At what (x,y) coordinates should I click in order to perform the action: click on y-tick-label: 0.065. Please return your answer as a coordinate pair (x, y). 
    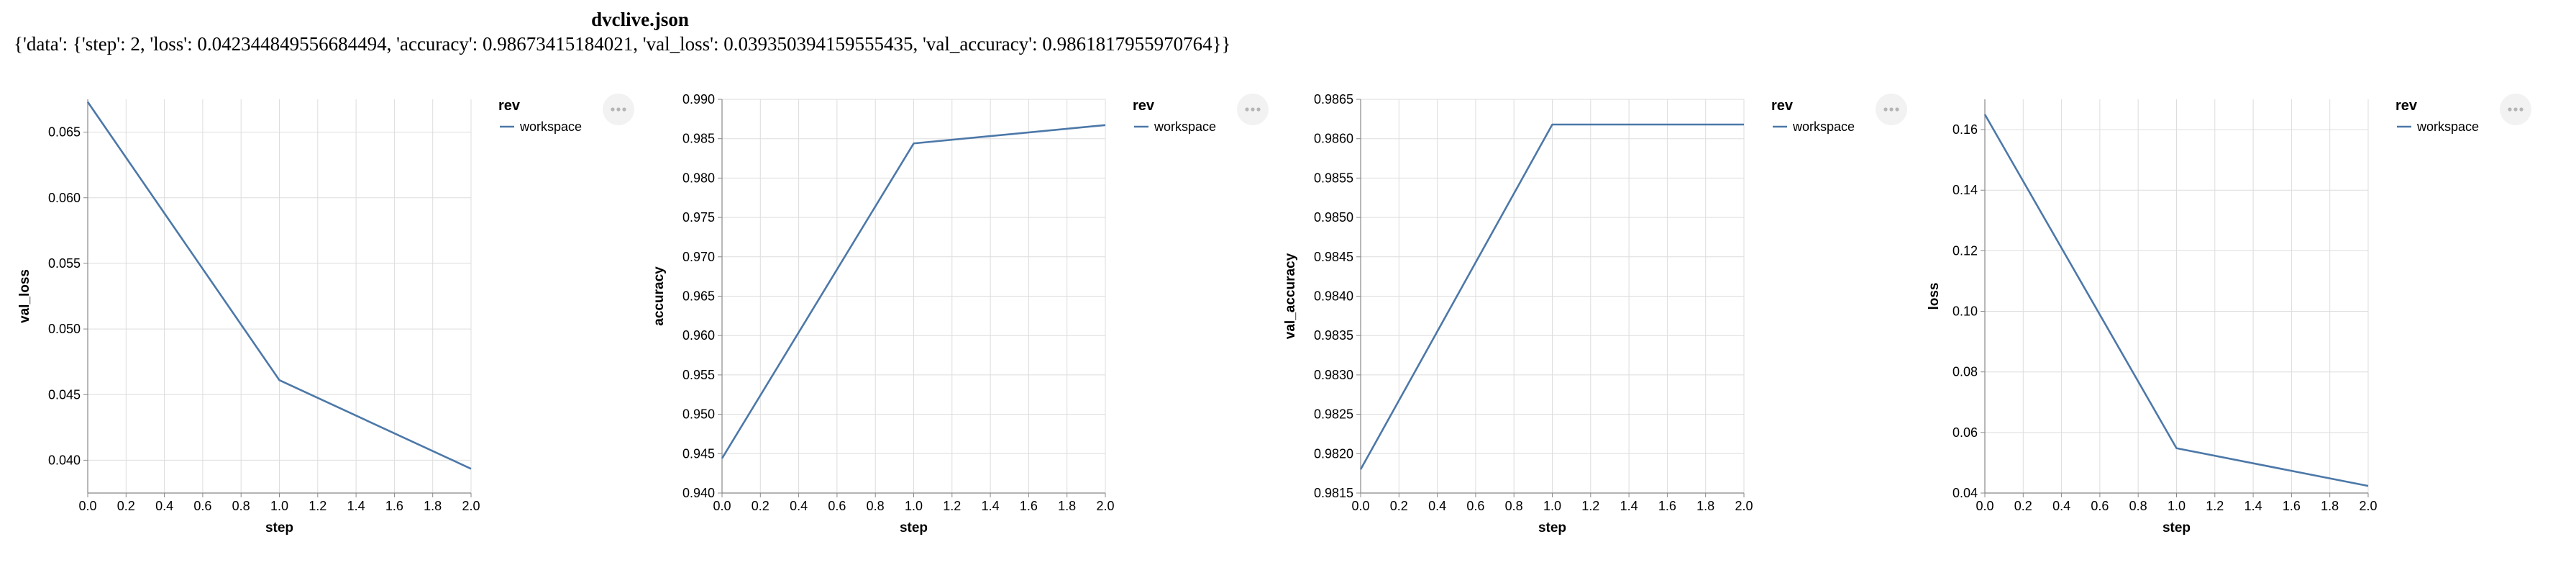
    Looking at the image, I should click on (64, 132).